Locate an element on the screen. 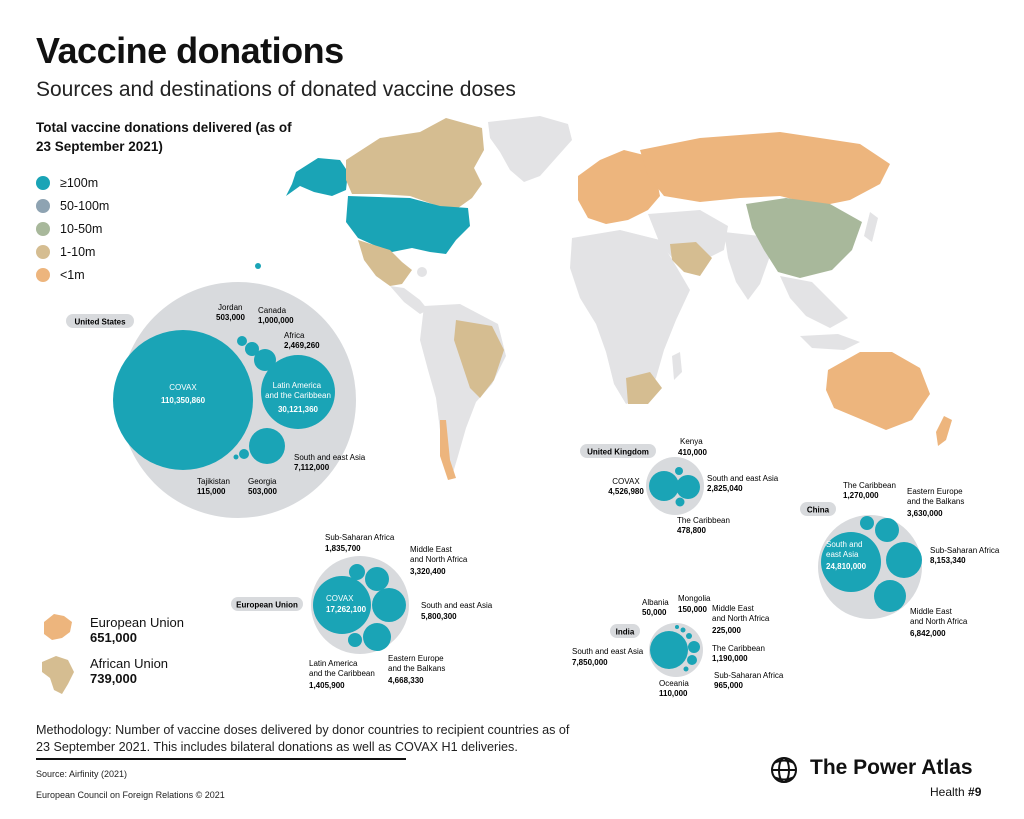  map-region-europe is located at coordinates (619, 187).